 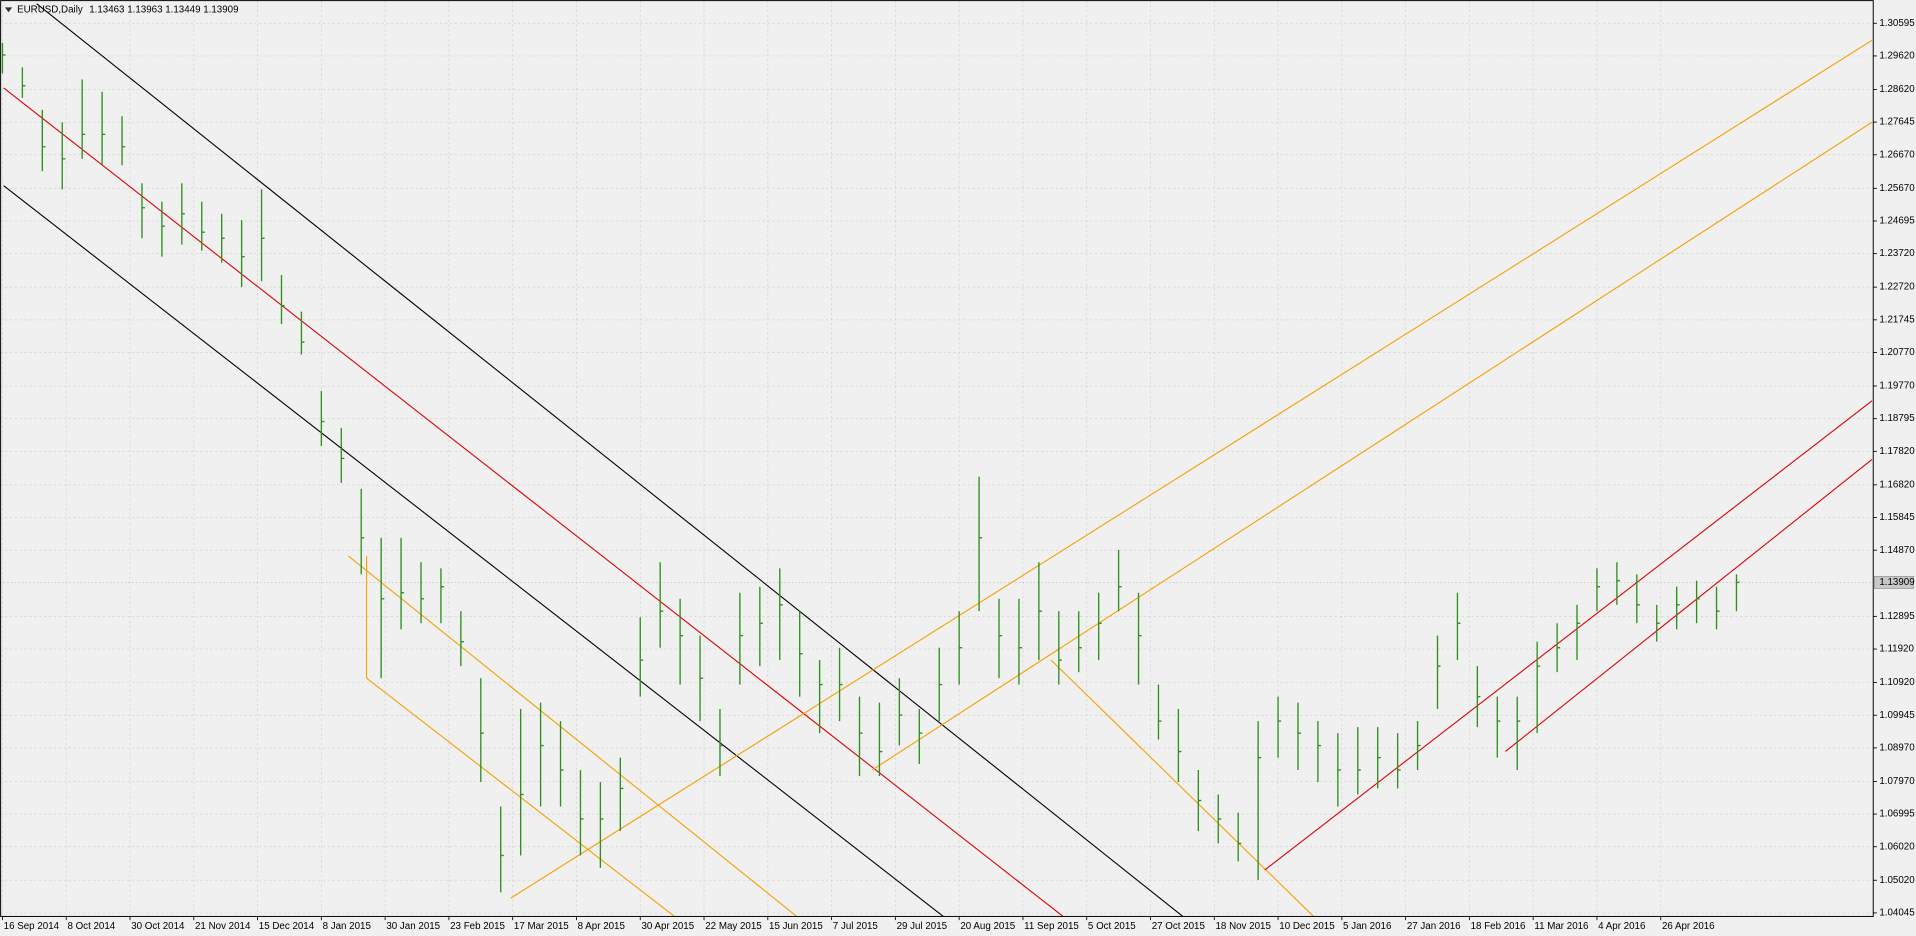 What do you see at coordinates (1897, 682) in the screenshot?
I see `y-tick-label: 1.10920` at bounding box center [1897, 682].